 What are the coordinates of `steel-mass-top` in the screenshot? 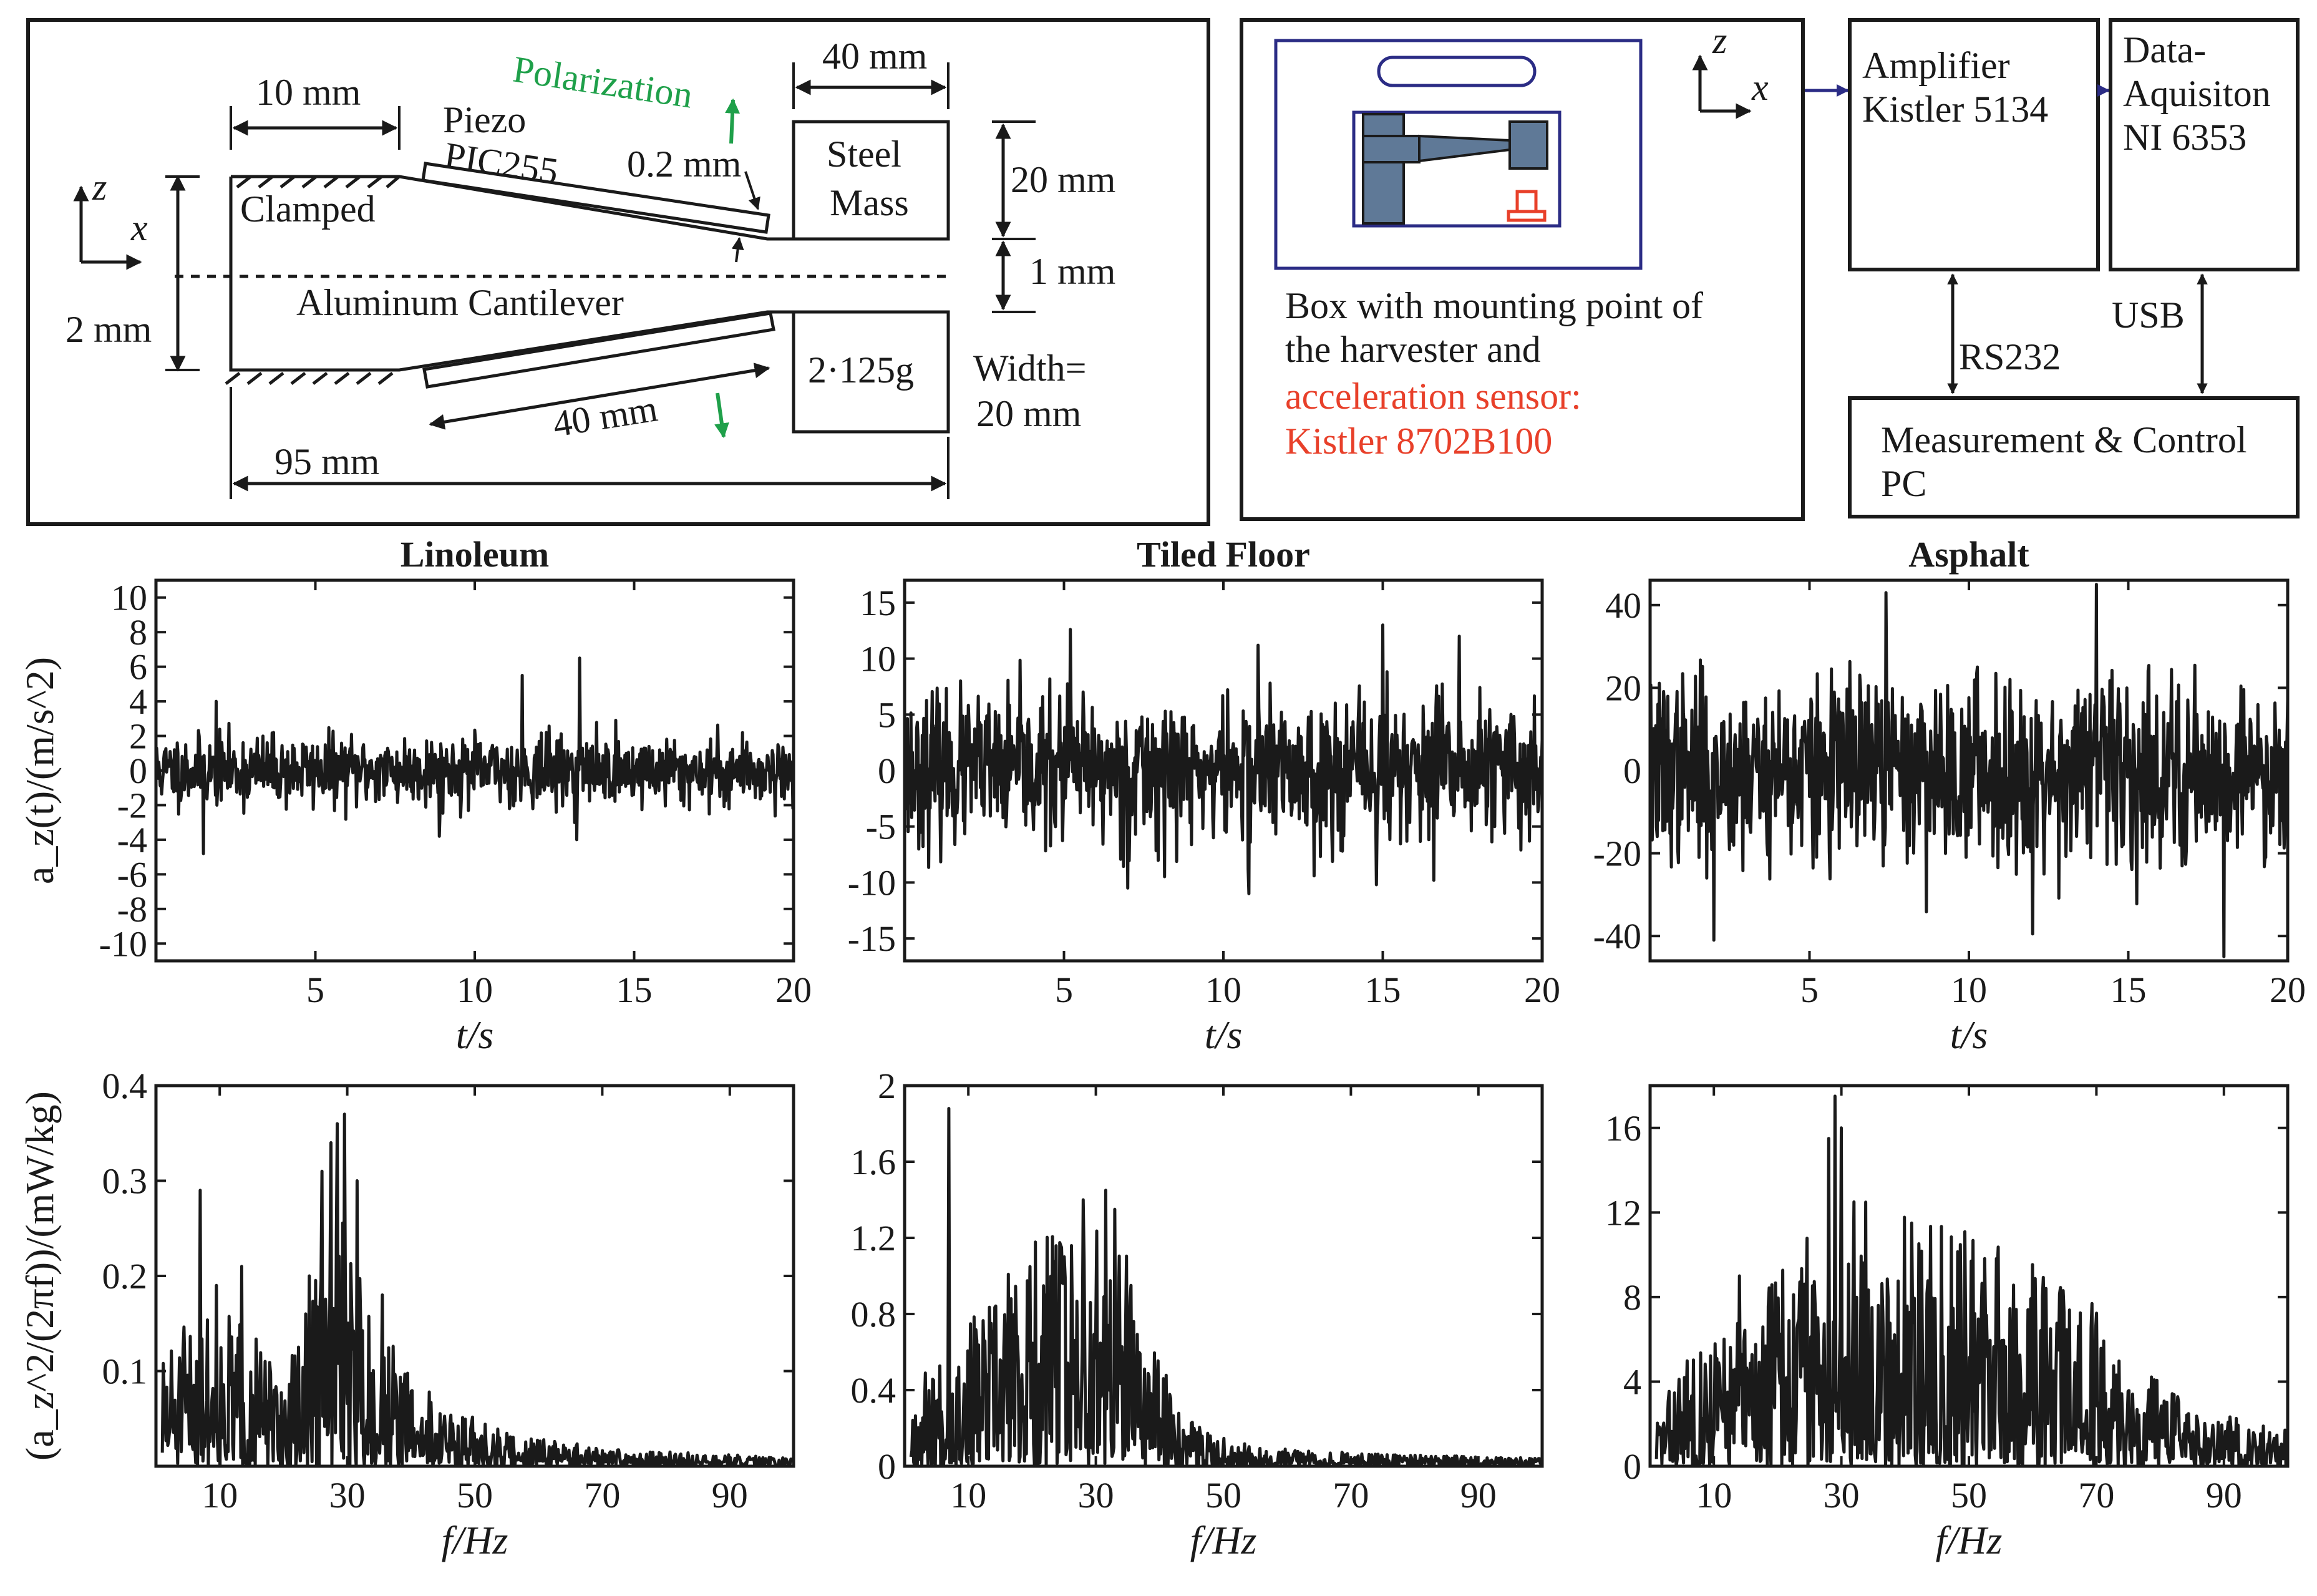 It's located at (871, 180).